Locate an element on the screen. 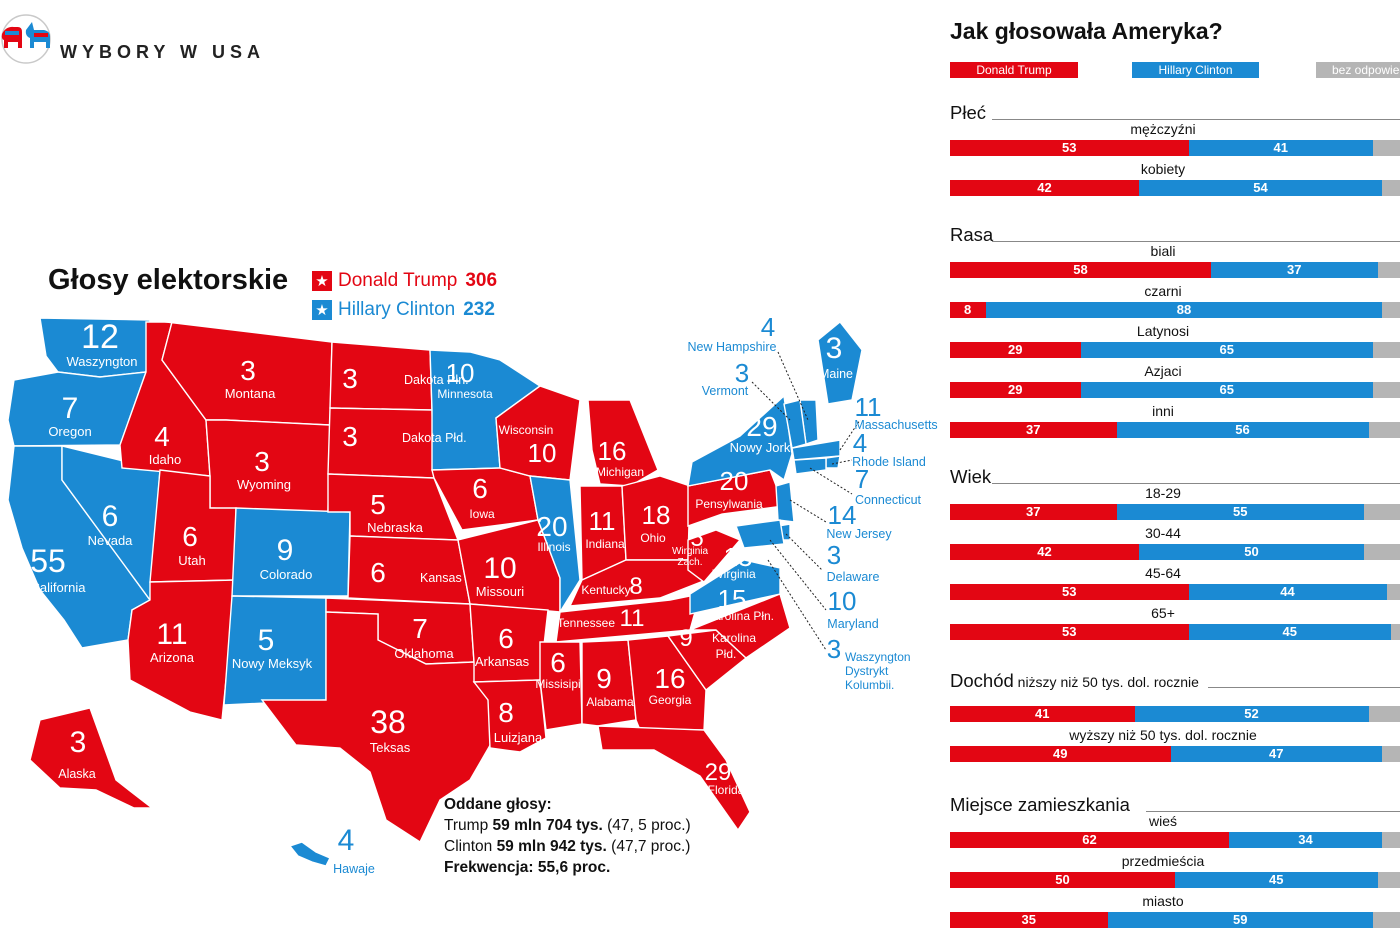 This screenshot has height=928, width=1400. section-title: Dochód niższy niż 50 tys. dol. rocznie is located at coordinates (1074, 681).